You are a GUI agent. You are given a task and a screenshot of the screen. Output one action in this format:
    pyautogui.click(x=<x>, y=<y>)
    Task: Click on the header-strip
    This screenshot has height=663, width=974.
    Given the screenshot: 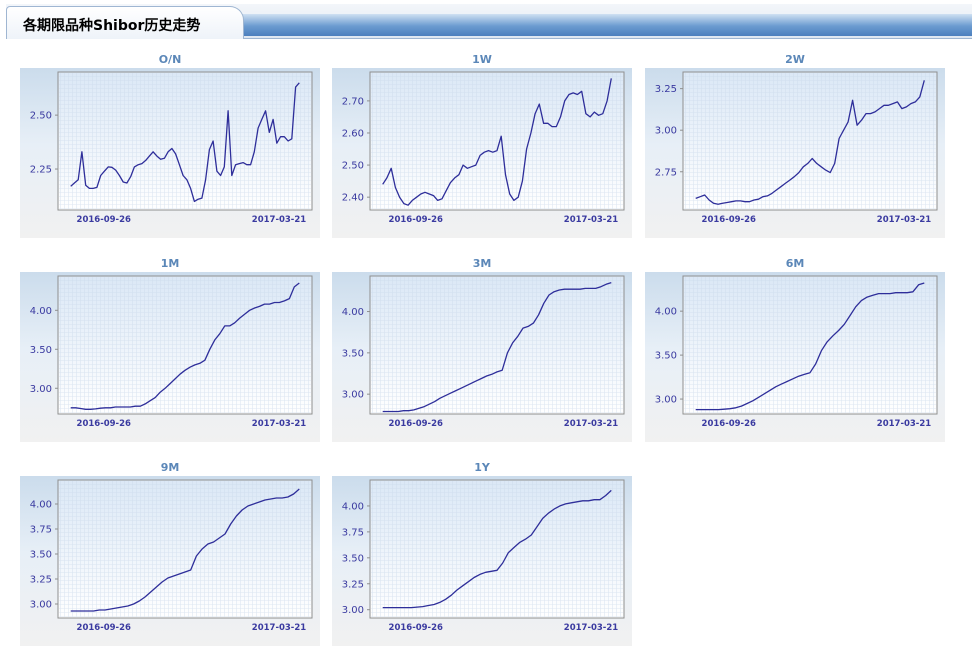 What is the action you would take?
    pyautogui.click(x=599, y=25)
    